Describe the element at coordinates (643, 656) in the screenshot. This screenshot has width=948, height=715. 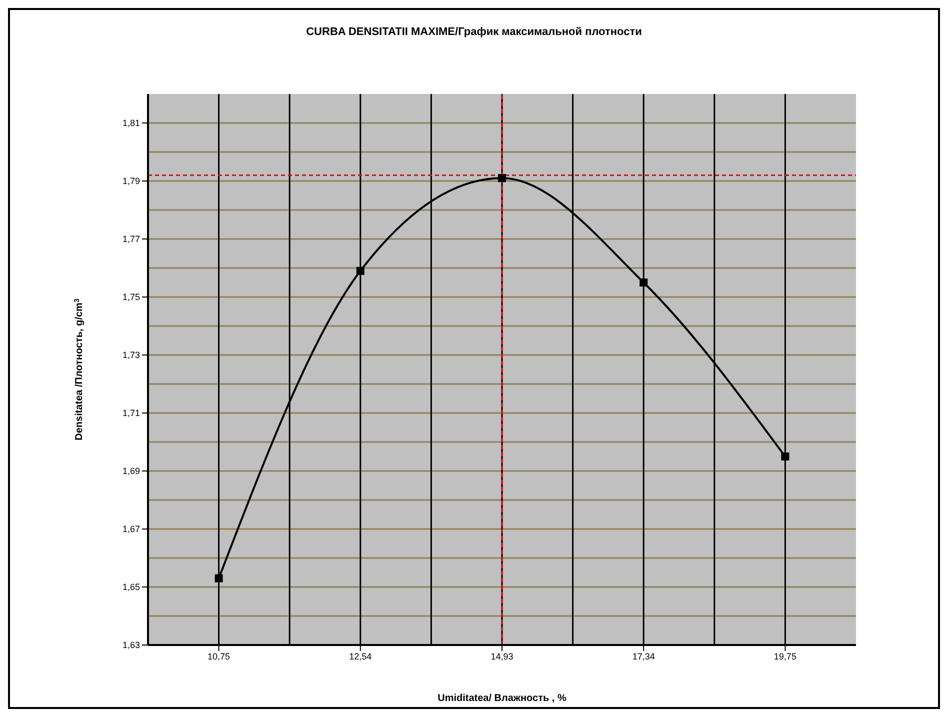
I see `x-tick-label: 17,34` at that location.